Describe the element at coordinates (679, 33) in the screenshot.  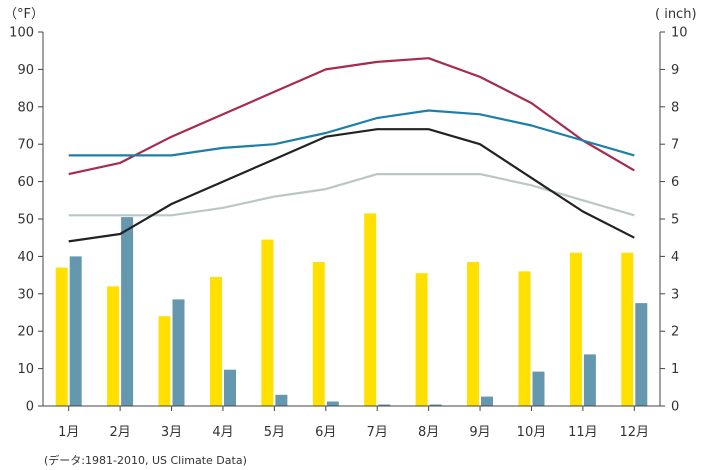
I see `right-tick-label: 10` at that location.